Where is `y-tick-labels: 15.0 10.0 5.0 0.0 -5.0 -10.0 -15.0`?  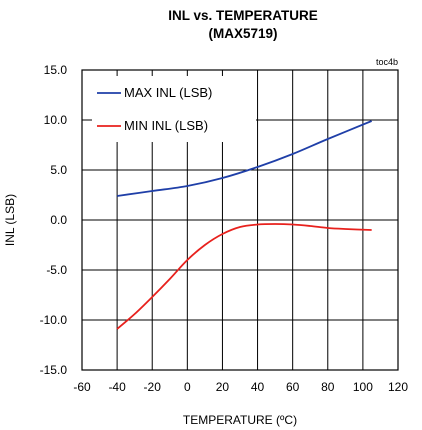 y-tick-labels: 15.0 10.0 5.0 0.0 -5.0 -10.0 -15.0 is located at coordinates (54, 220).